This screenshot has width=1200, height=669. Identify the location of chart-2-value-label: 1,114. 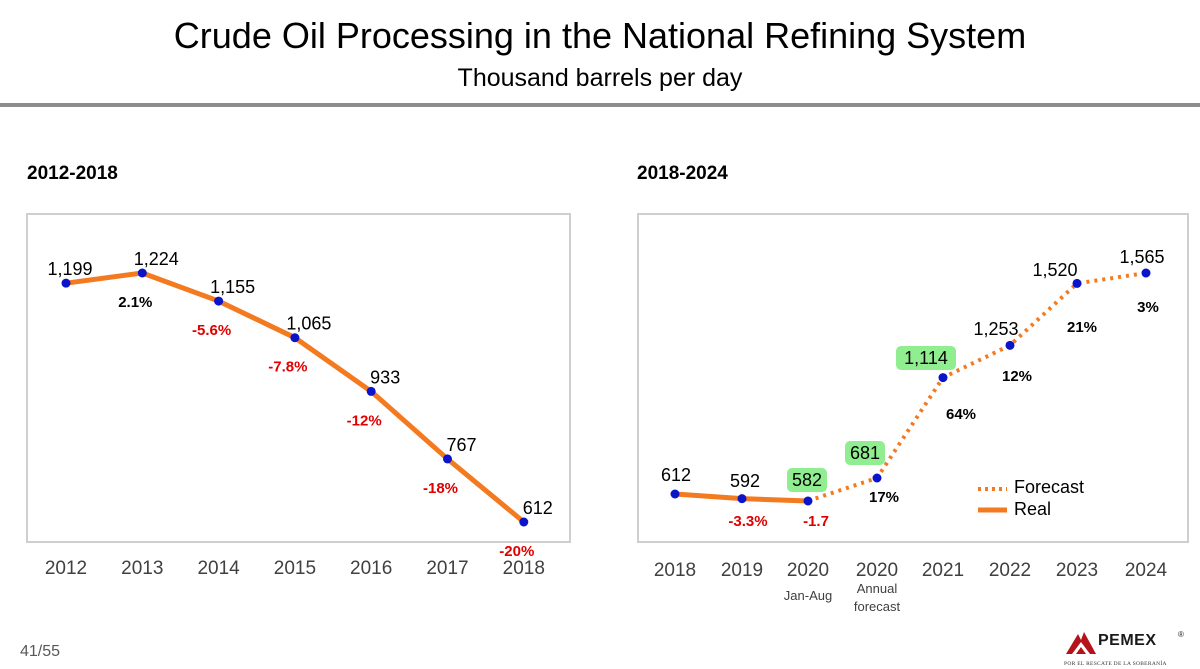
(926, 358).